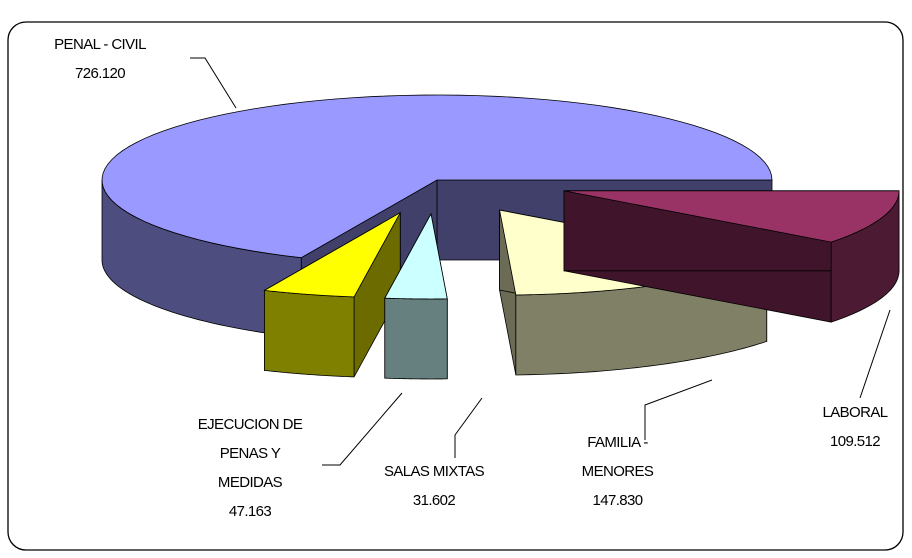 This screenshot has width=912, height=558. What do you see at coordinates (250, 453) in the screenshot?
I see `category-label: EJECUCION DE PENAS Y MEDIDAS` at bounding box center [250, 453].